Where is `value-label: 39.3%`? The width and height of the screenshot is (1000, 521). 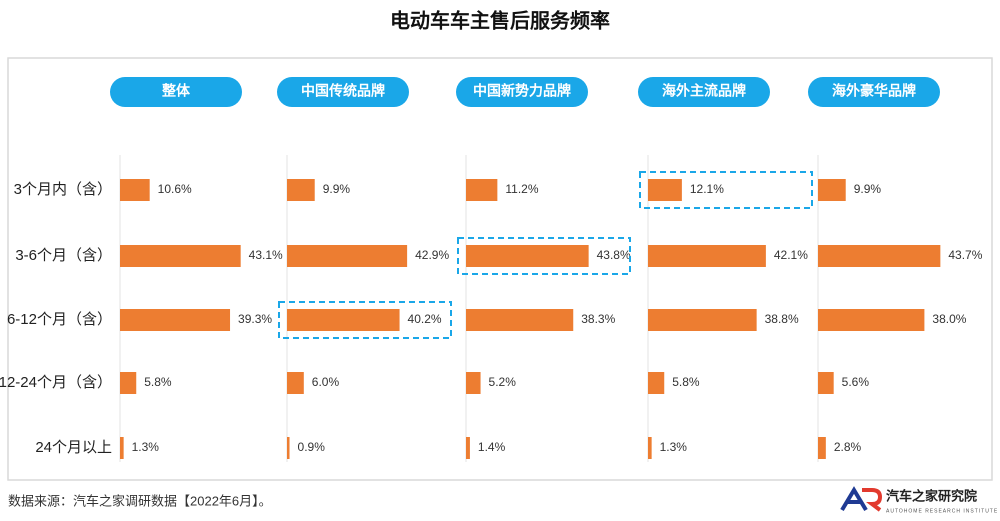
value-label: 39.3% is located at coordinates (255, 319).